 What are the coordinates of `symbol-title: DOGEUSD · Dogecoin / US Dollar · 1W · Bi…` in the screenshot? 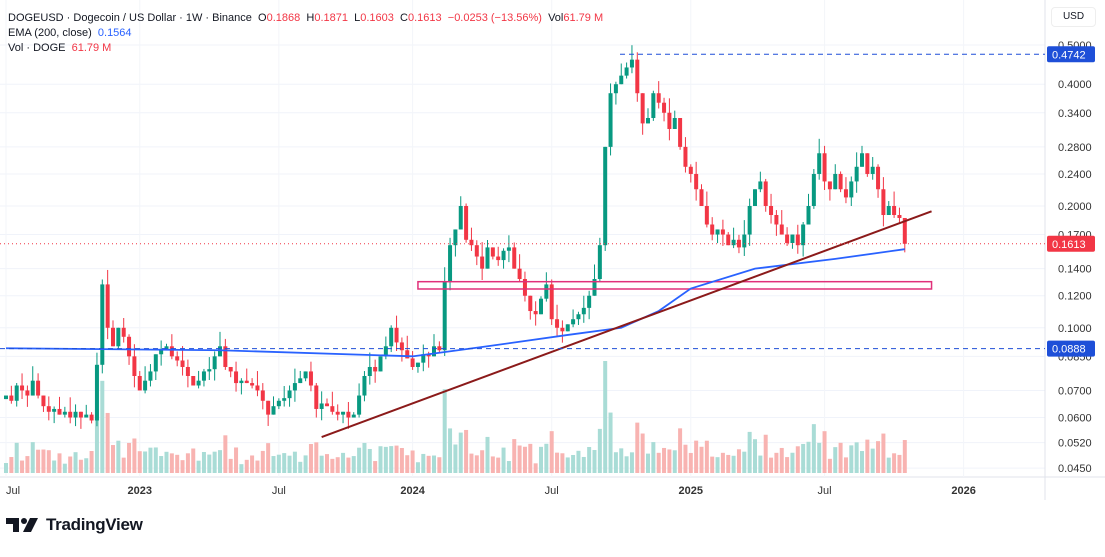 It's located at (130, 18).